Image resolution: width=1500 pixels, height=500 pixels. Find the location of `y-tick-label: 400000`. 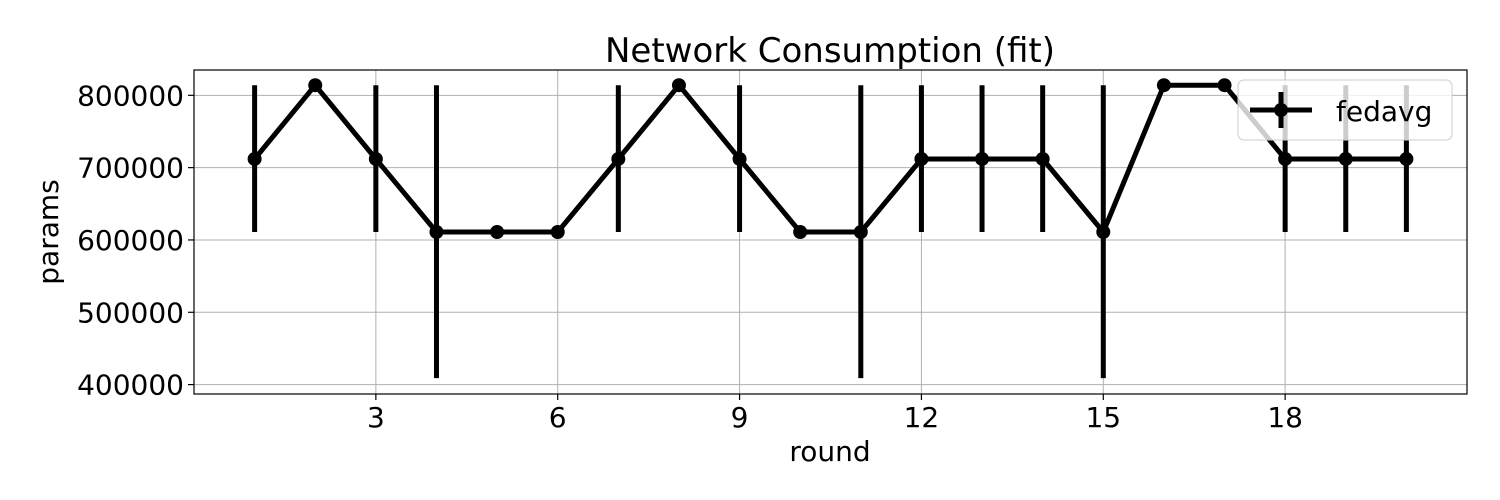

y-tick-label: 400000 is located at coordinates (130, 385).